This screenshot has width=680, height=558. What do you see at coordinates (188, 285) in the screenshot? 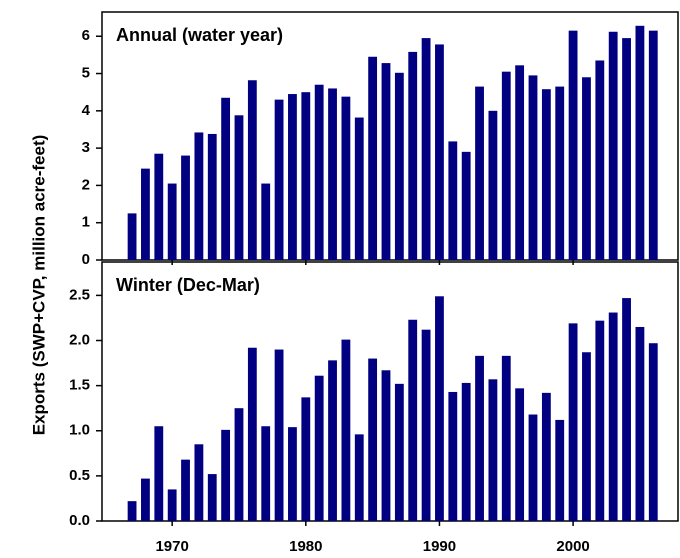
I see `panel-title: Winter (Dec-Mar)` at bounding box center [188, 285].